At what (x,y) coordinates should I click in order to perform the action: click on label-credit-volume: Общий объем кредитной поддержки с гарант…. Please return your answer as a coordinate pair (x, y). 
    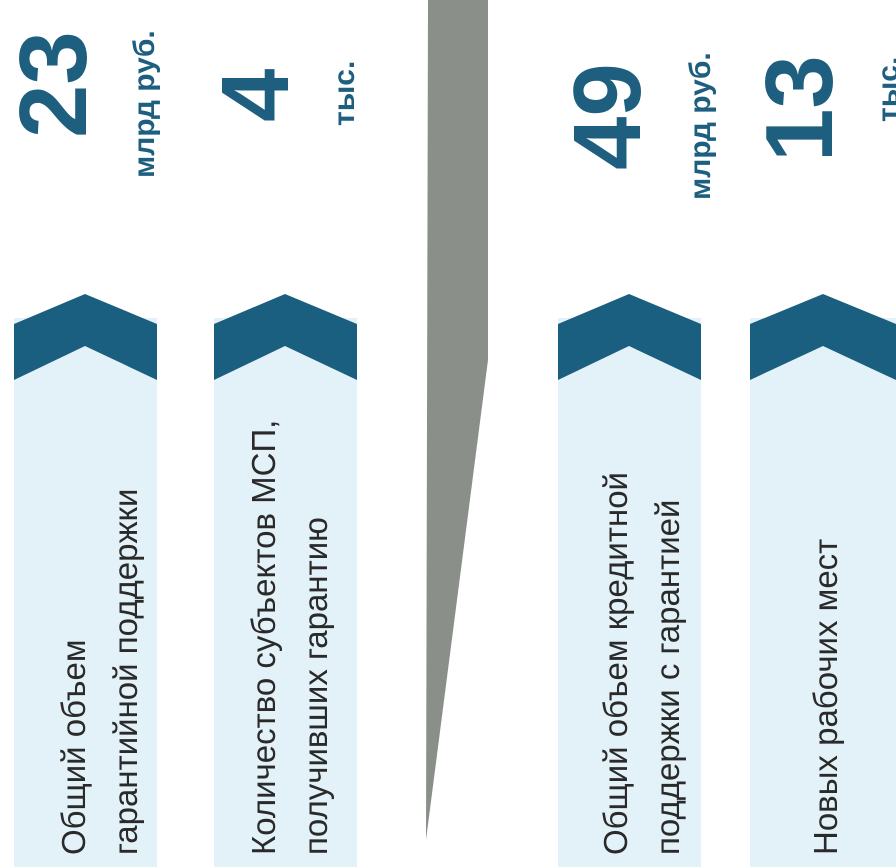
    Looking at the image, I should click on (642, 595).